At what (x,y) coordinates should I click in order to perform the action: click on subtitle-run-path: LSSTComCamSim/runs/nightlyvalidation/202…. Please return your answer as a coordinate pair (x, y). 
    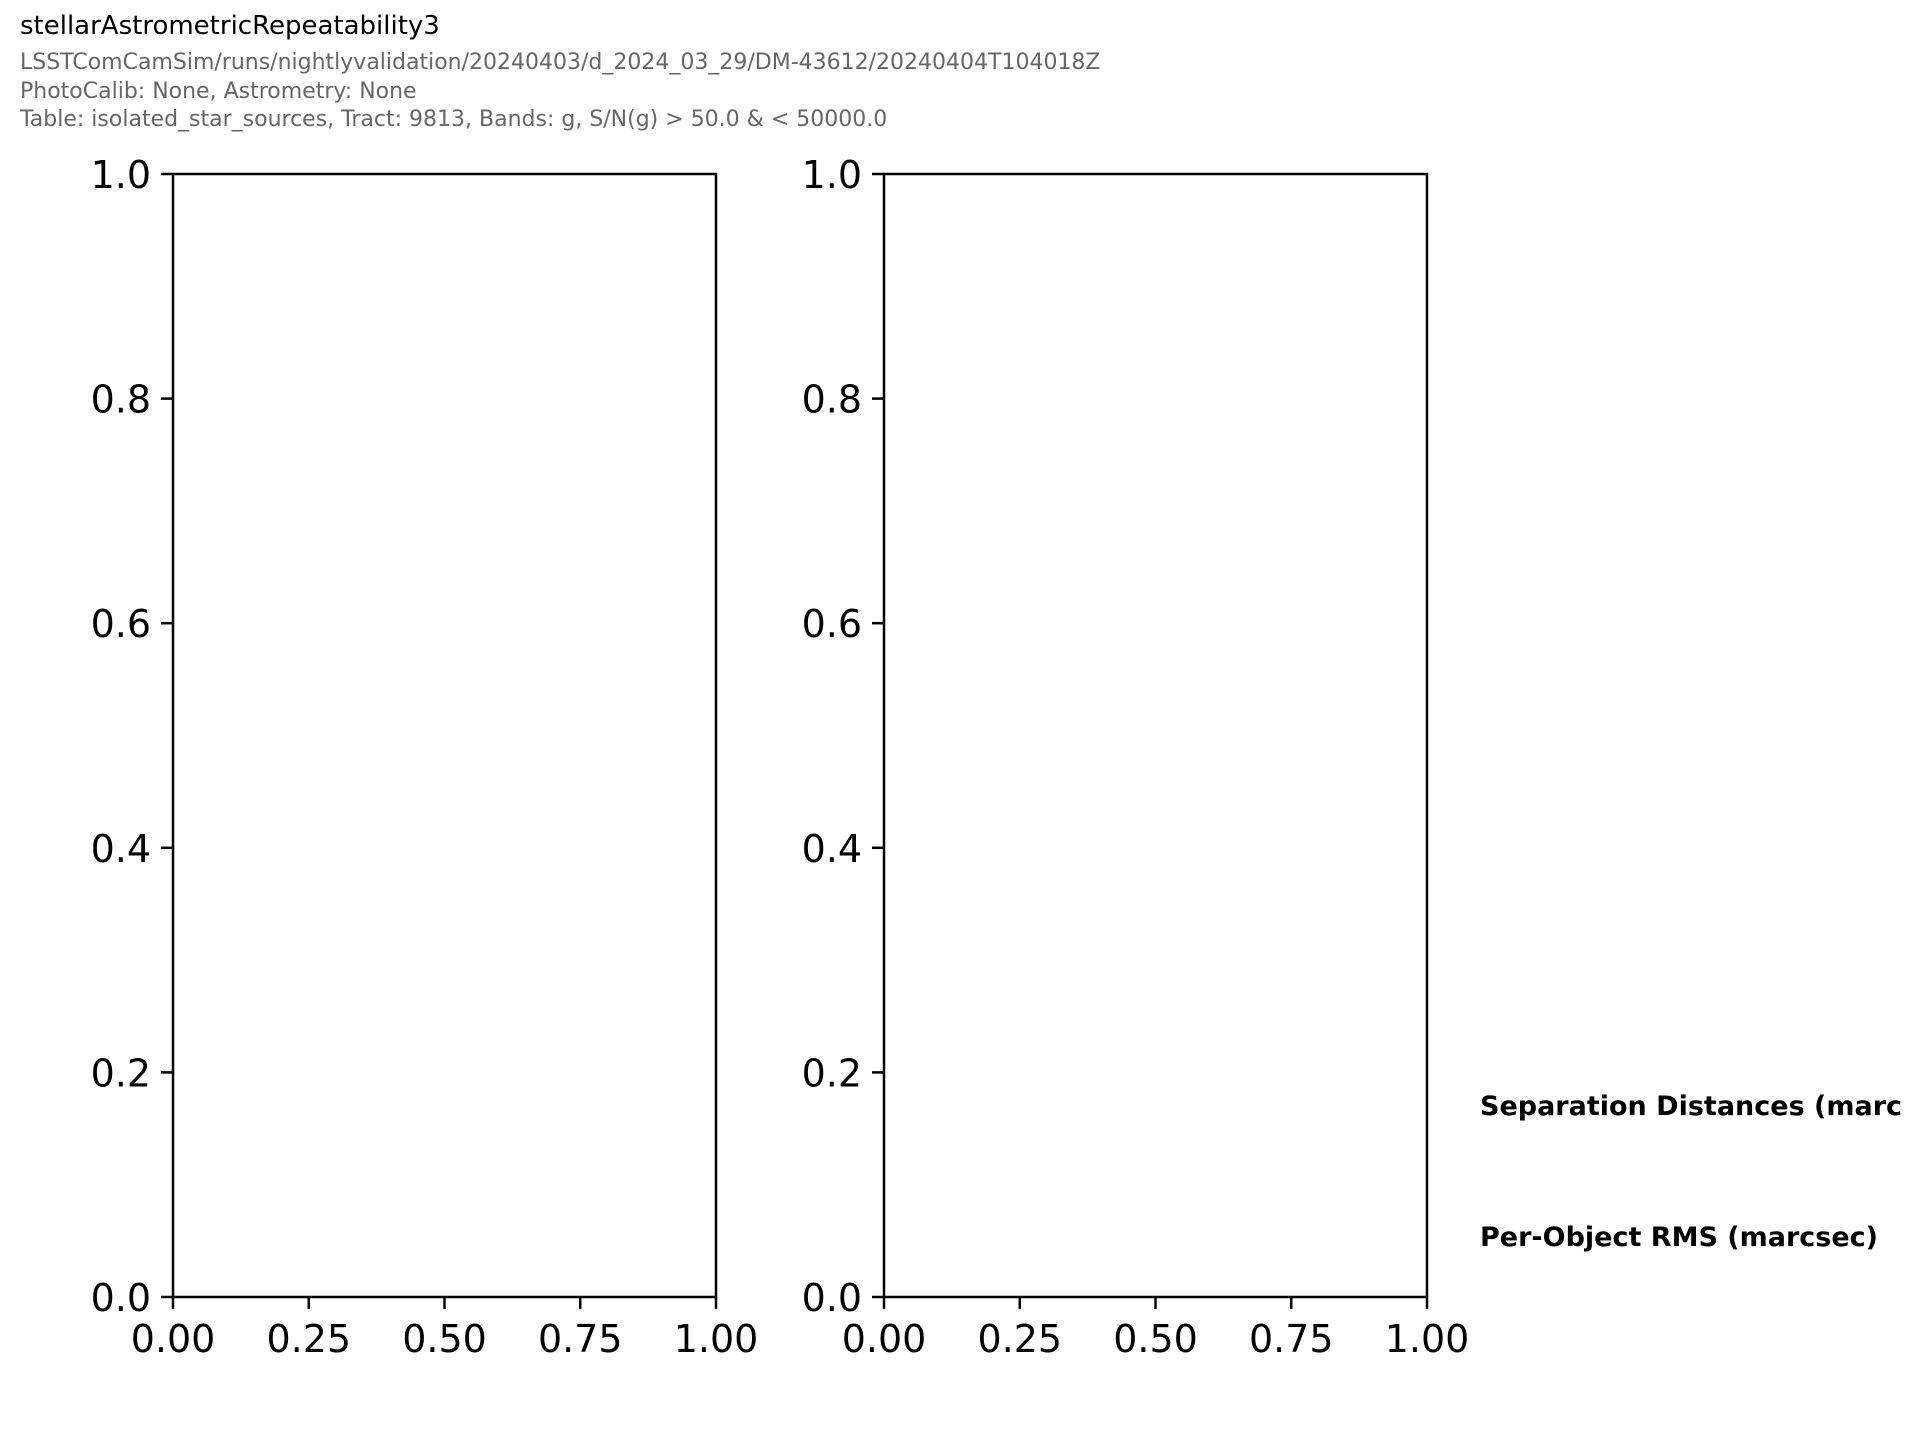
    Looking at the image, I should click on (560, 62).